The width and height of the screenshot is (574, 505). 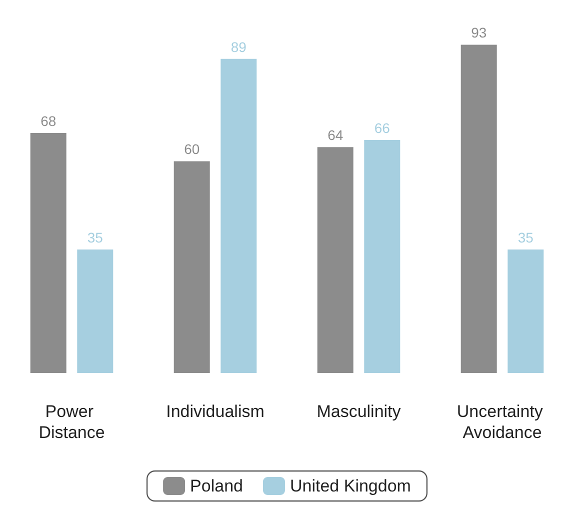 I want to click on legend-label: Poland, so click(x=216, y=486).